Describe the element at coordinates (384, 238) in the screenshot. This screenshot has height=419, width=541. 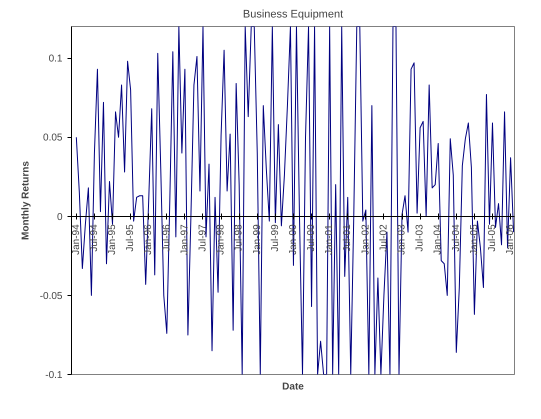
I see `x-tick-label: Jul-02` at that location.